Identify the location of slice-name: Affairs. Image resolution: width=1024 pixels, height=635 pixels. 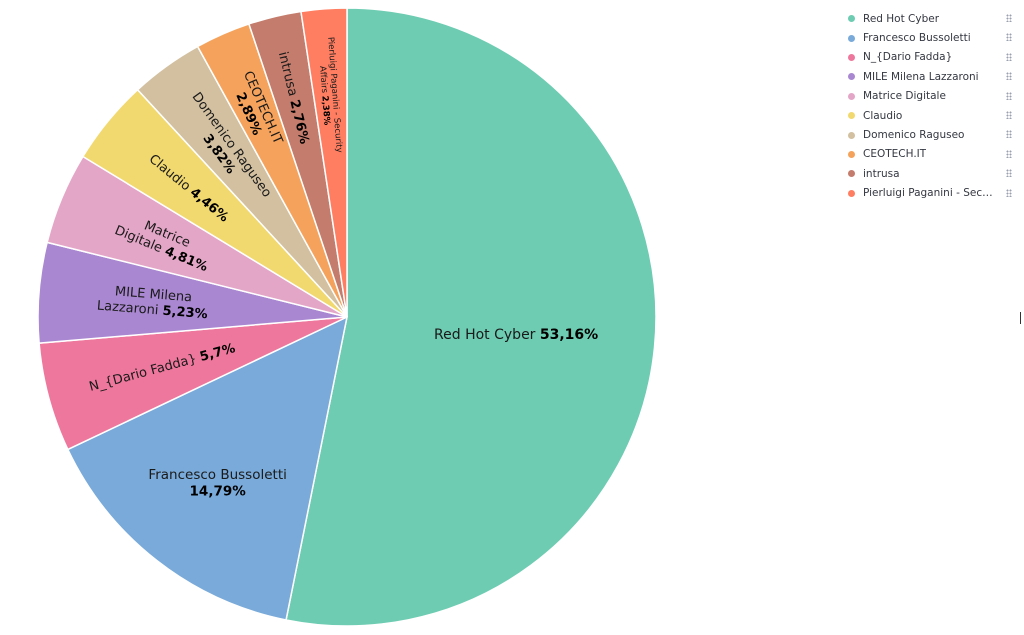
(323, 81).